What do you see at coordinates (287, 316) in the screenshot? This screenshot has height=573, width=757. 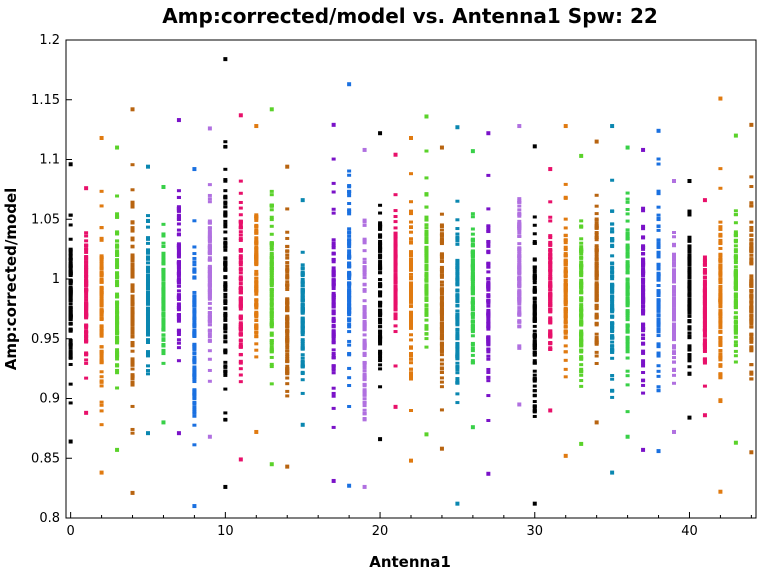 I see `antenna-14-points` at bounding box center [287, 316].